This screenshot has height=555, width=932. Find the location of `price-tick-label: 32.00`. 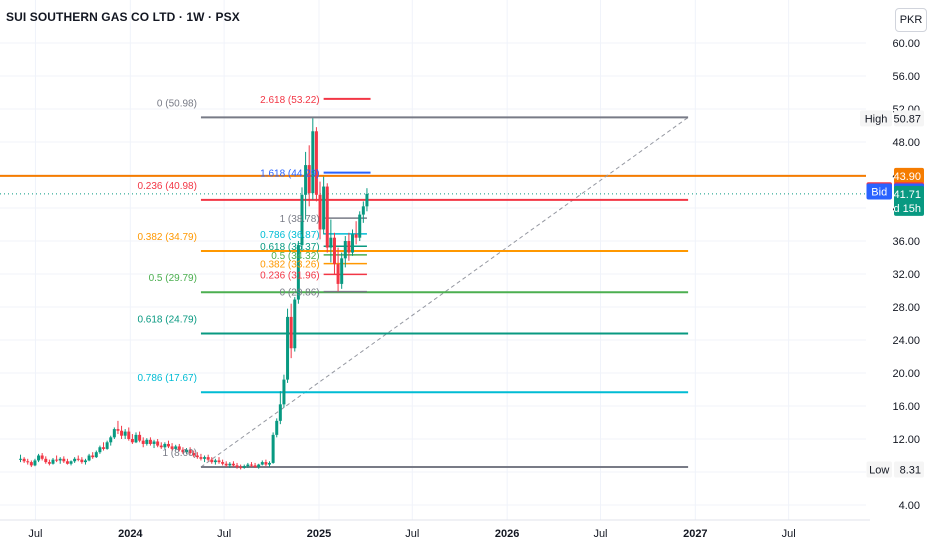

price-tick-label: 32.00 is located at coordinates (906, 275).